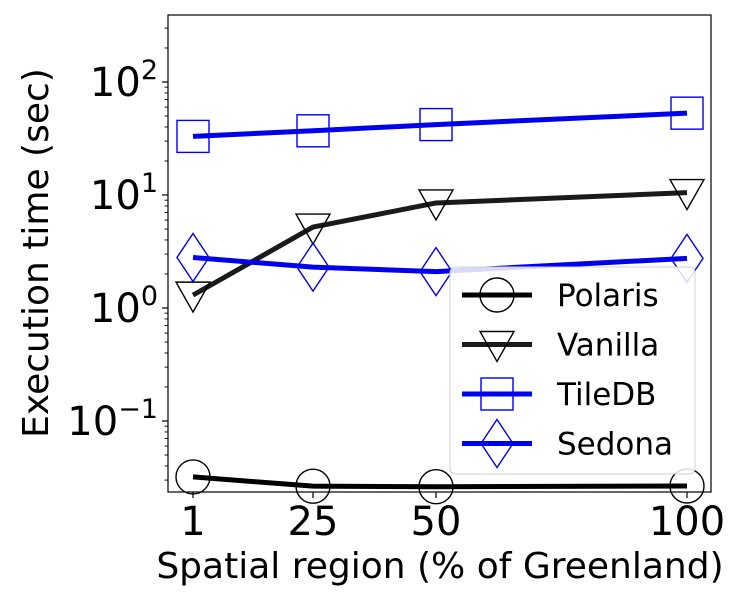  Describe the element at coordinates (436, 522) in the screenshot. I see `x-tick-label-50: 50` at that location.